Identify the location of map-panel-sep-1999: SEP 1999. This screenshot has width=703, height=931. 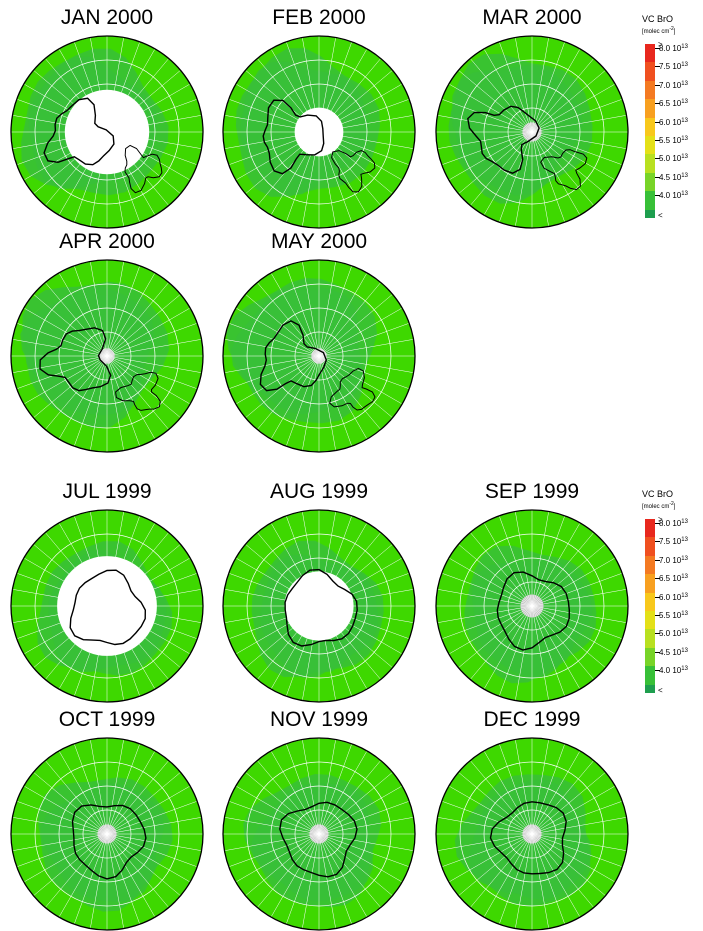
(532, 590).